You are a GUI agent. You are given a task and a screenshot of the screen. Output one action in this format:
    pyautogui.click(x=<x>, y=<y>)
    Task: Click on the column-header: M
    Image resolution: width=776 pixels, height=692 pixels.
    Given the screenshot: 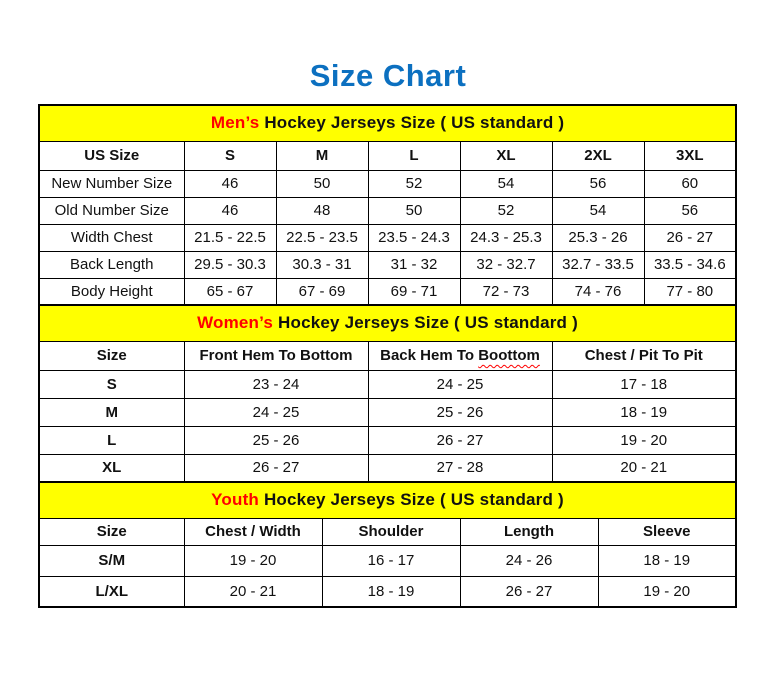 What is the action you would take?
    pyautogui.click(x=322, y=155)
    